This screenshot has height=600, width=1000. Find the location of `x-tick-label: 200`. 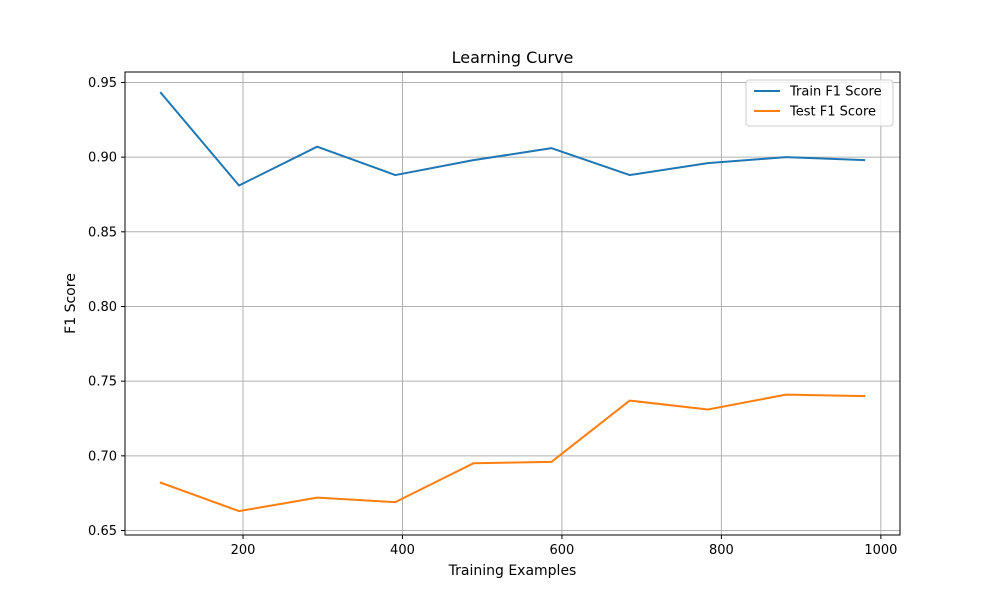

x-tick-label: 200 is located at coordinates (243, 550).